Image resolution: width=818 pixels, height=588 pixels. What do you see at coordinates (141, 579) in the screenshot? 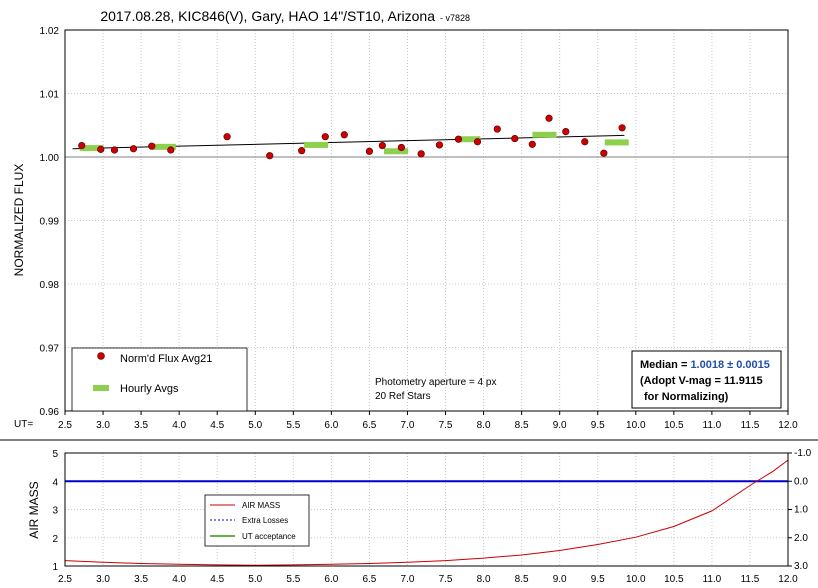
I see `bottom-x-tick-label: 3.5` at bounding box center [141, 579].